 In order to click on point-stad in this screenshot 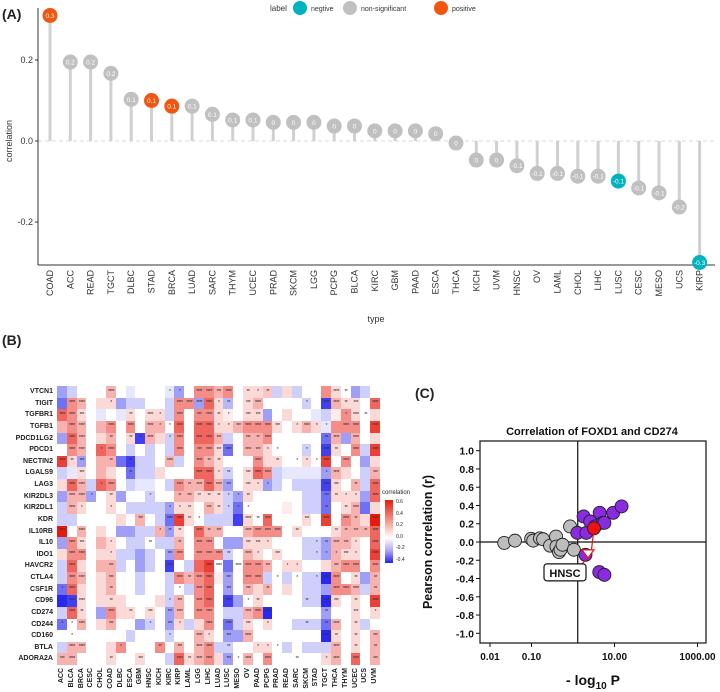, I will do `click(151, 100)`.